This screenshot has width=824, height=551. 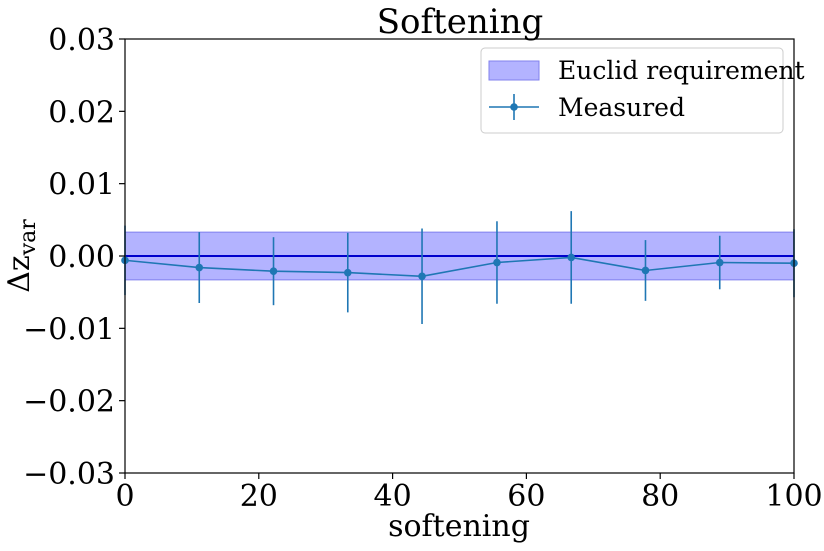 I want to click on y-tick-label: 0.02, so click(x=81, y=112).